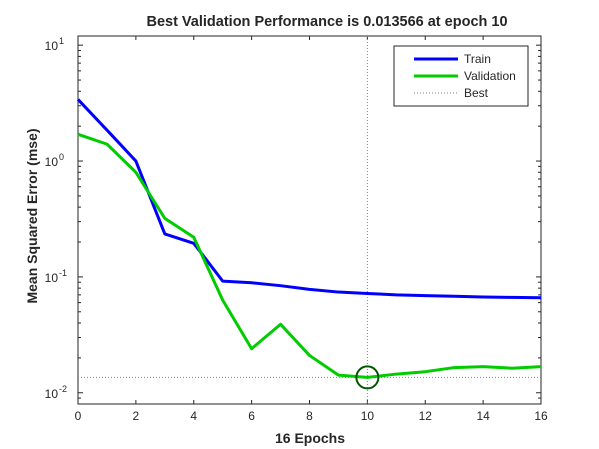 This screenshot has width=599, height=449. What do you see at coordinates (63, 389) in the screenshot?
I see `y-tick-exponent: -2` at bounding box center [63, 389].